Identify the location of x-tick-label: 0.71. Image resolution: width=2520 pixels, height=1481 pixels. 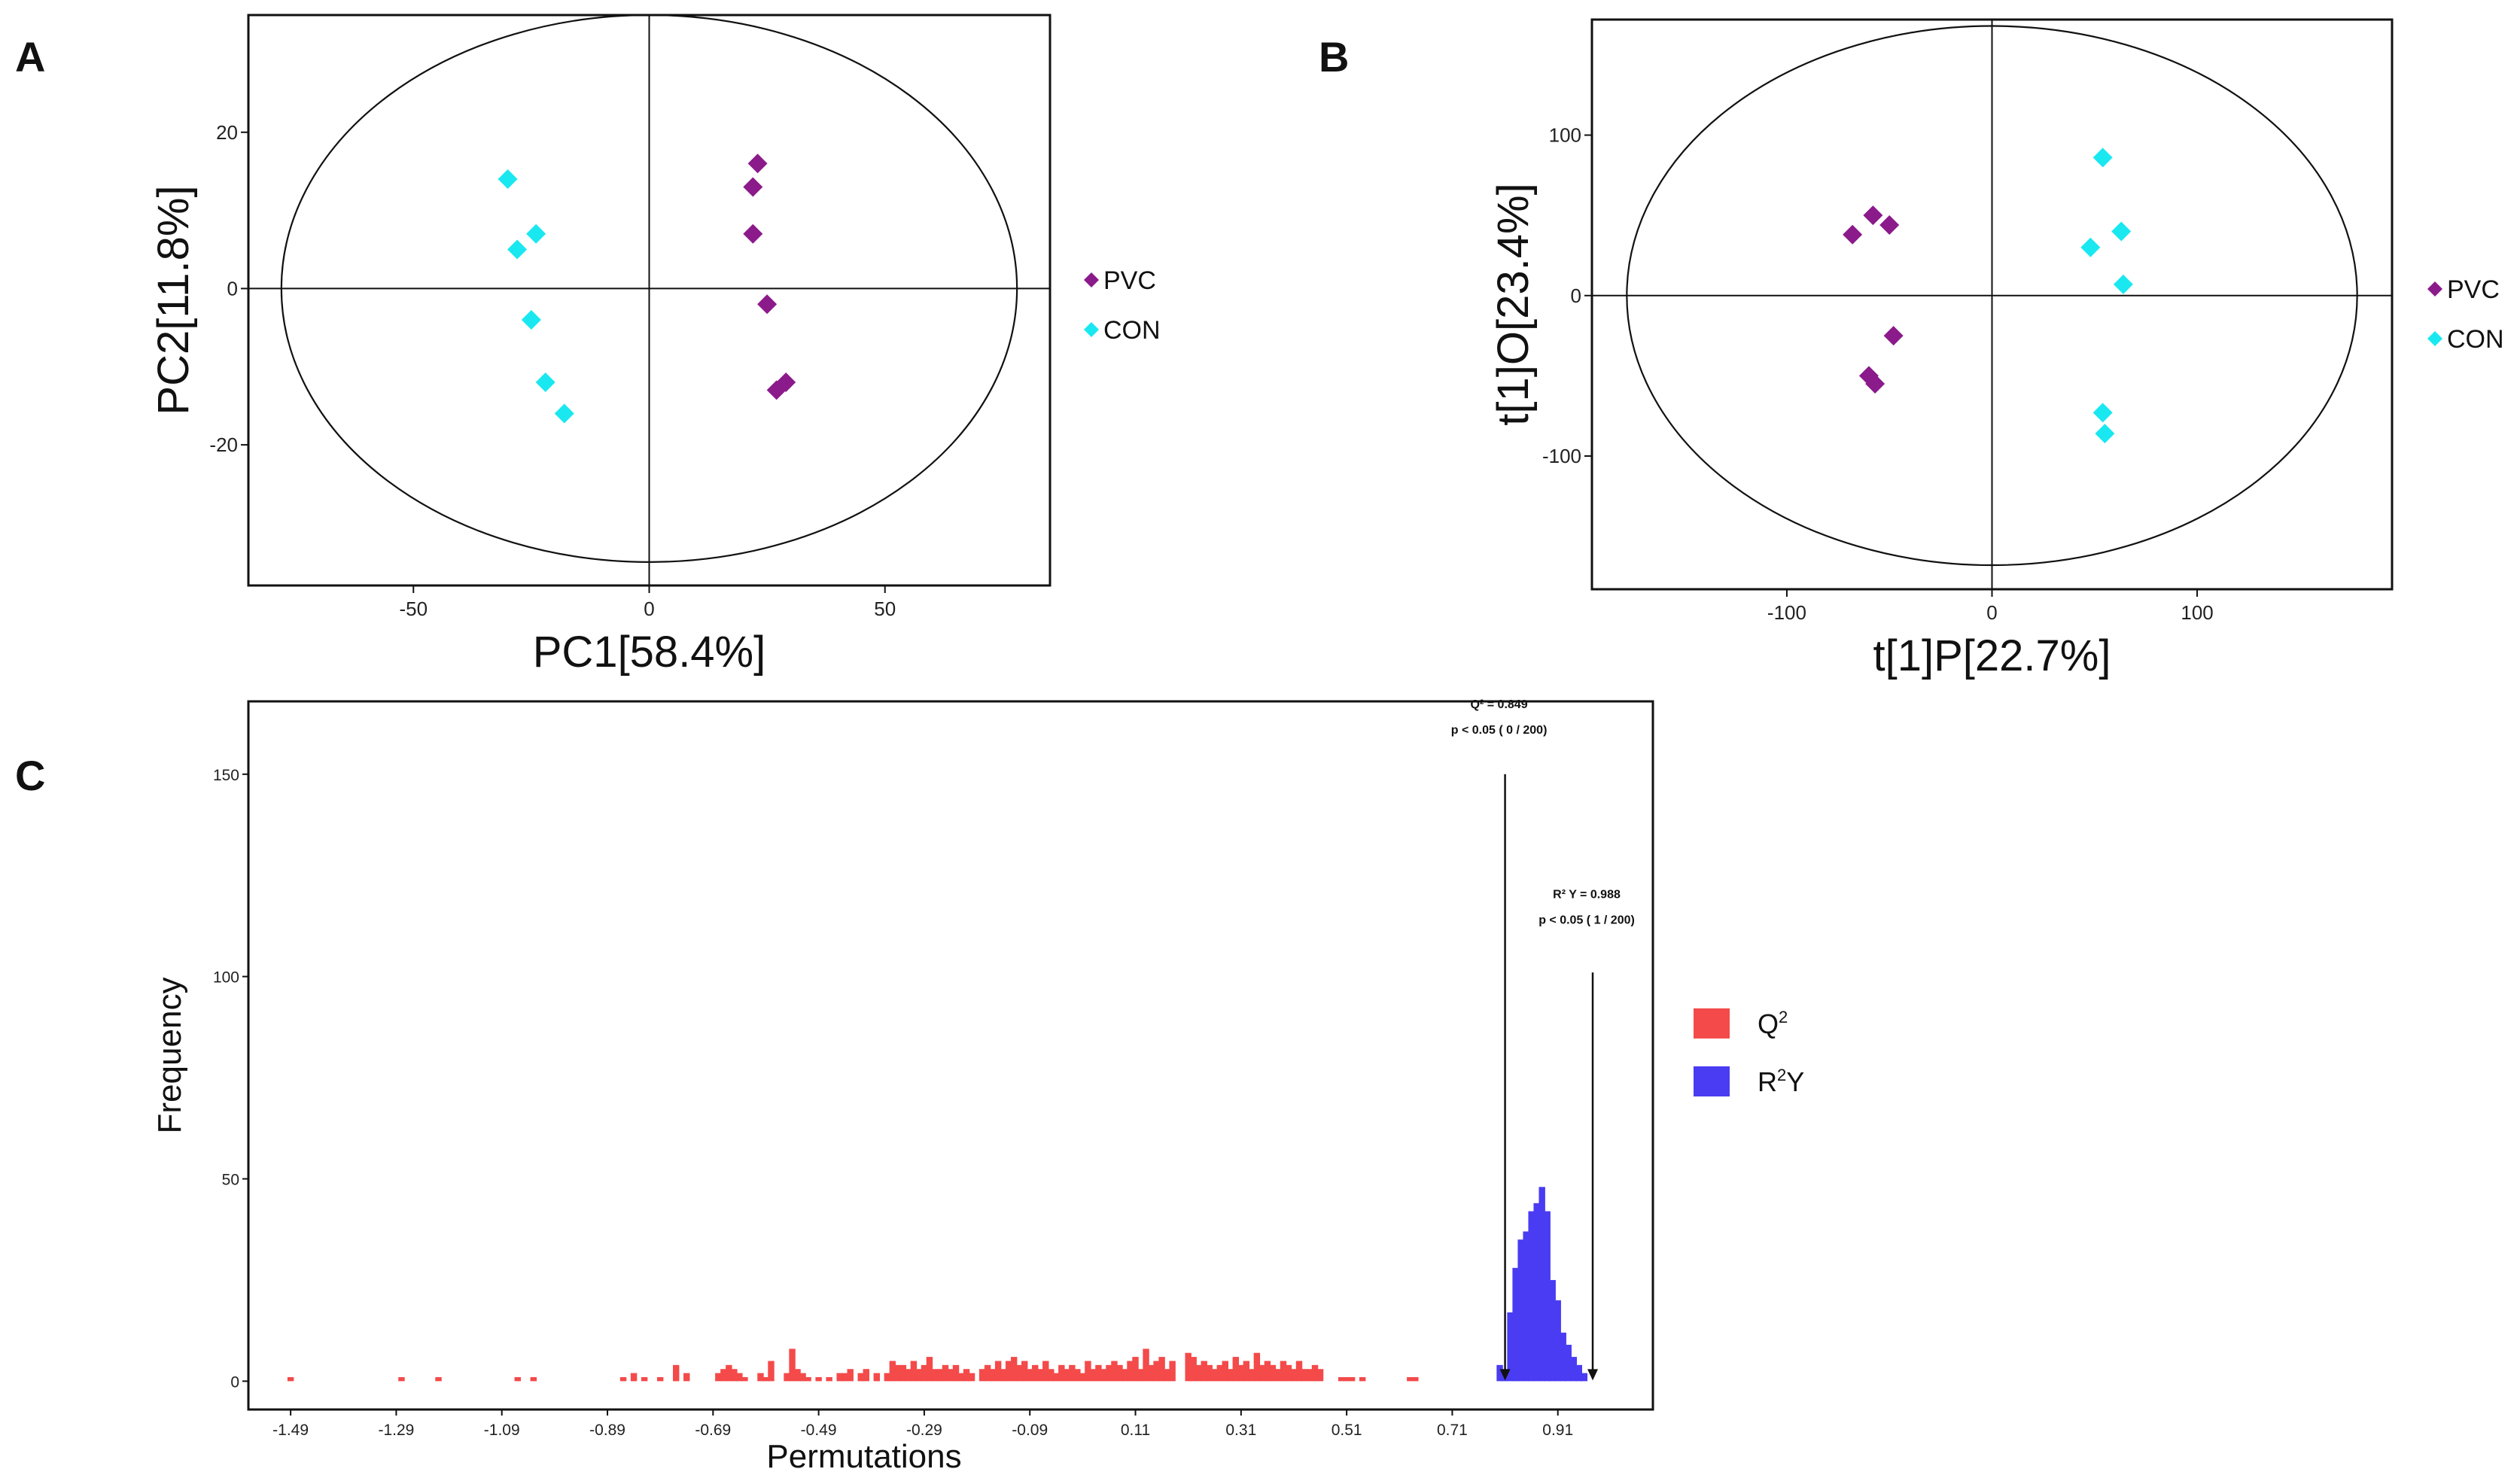
(1452, 1431).